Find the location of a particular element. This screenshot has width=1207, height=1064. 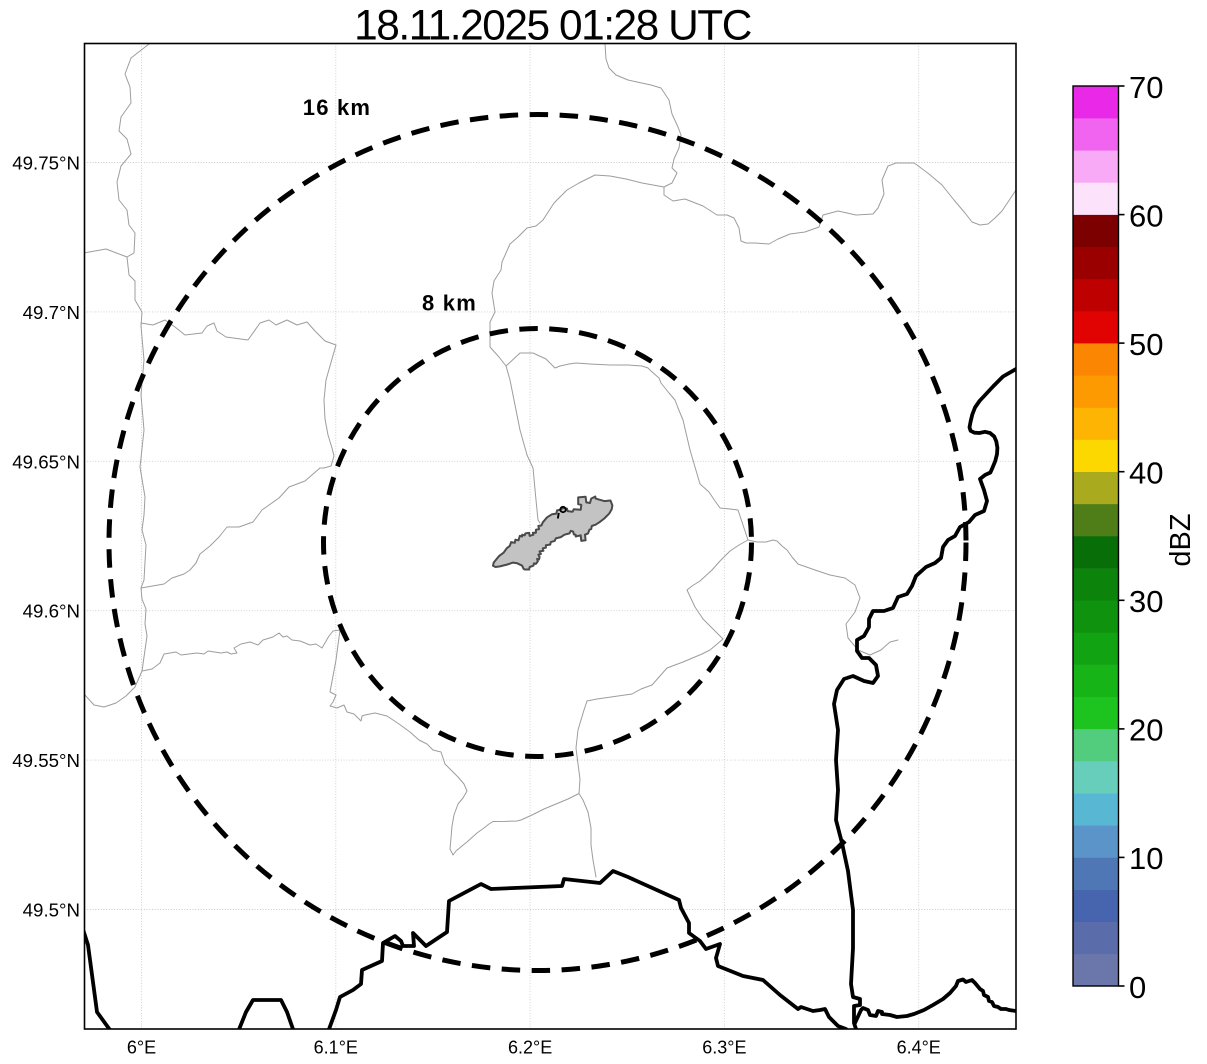

svg-text: 16 km is located at coordinates (337, 107).